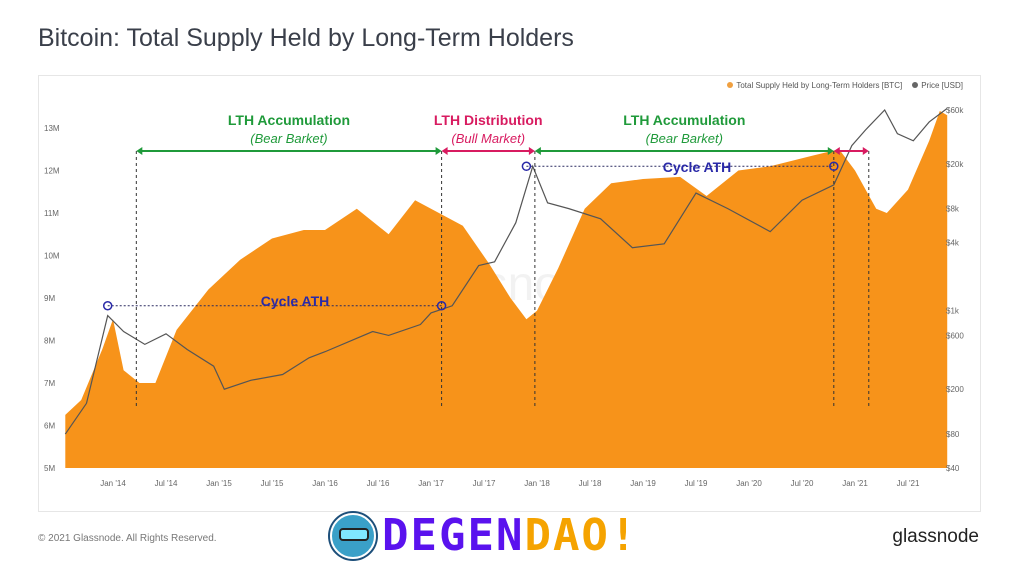 This screenshot has height=562, width=1011. I want to click on y-right-tick-label: $600, so click(955, 335).